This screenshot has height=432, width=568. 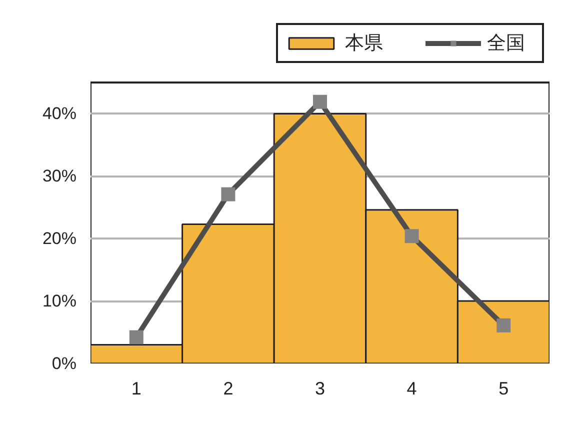 I want to click on y-tick-label: 20%, so click(x=59, y=238).